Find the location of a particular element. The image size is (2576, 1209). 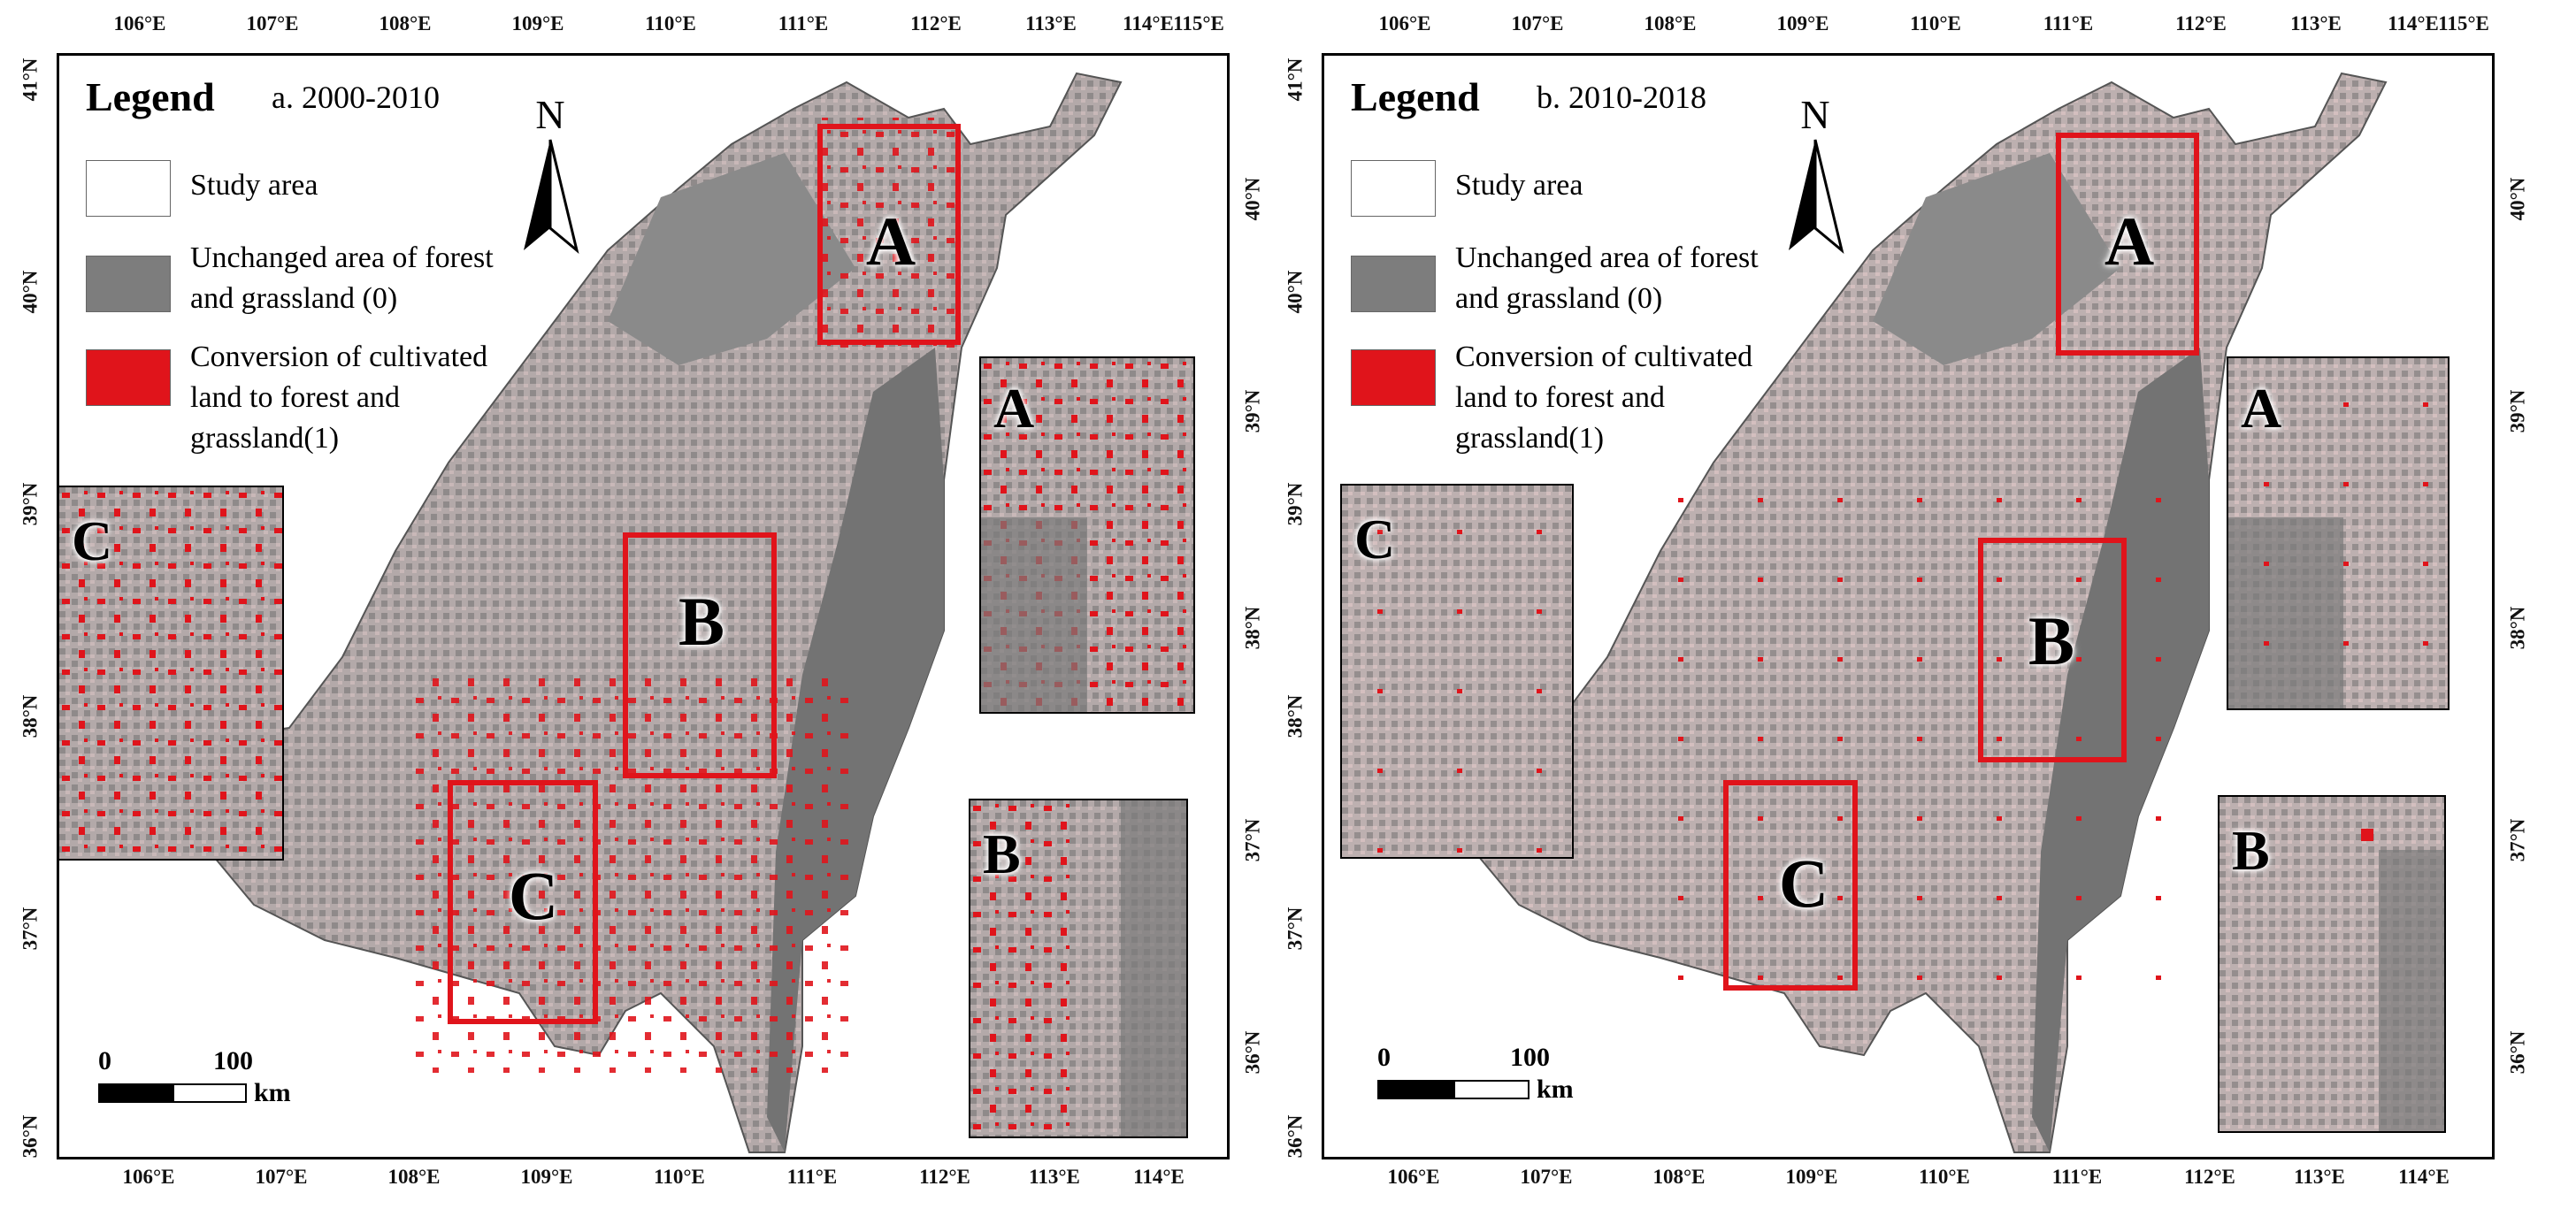

region-box-b is located at coordinates (2052, 650).